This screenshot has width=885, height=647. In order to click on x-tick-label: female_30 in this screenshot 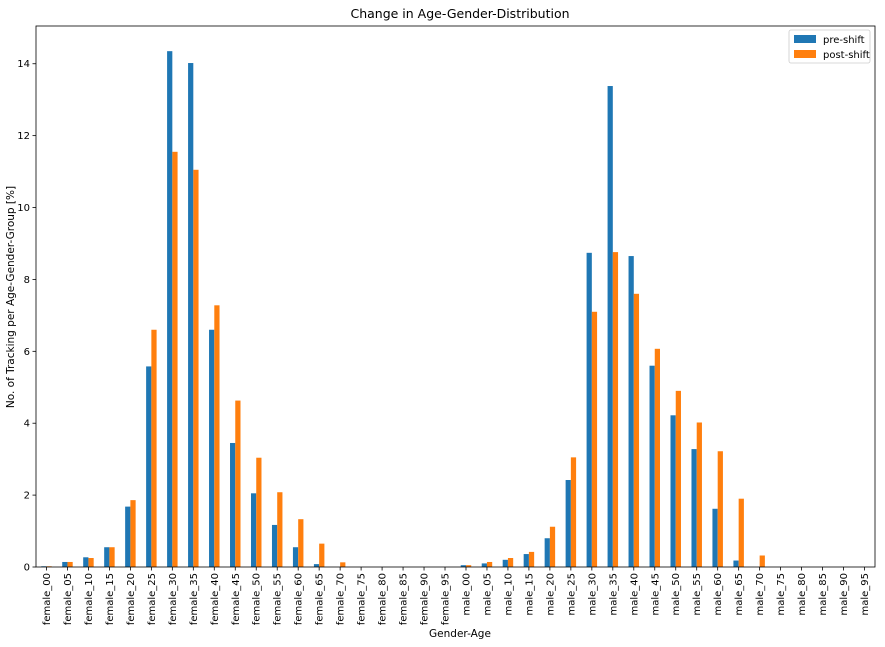, I will do `click(173, 599)`.